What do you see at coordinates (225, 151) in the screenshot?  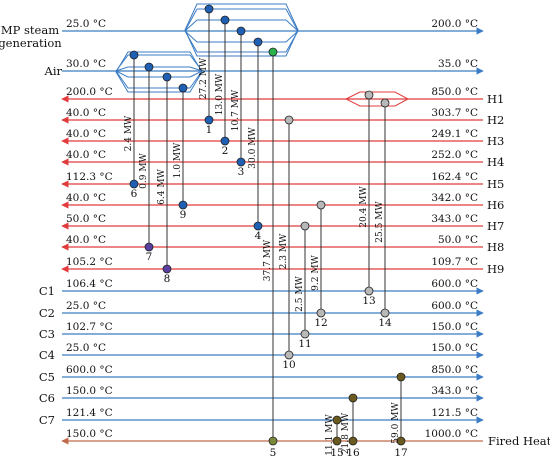 I see `exchanger-number-2: 2` at bounding box center [225, 151].